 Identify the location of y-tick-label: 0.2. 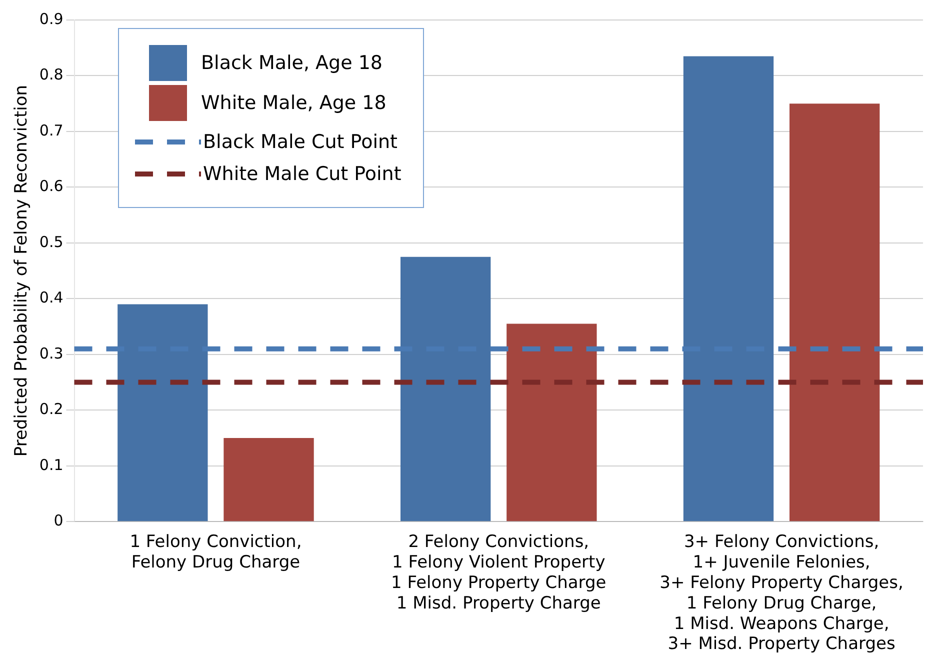
(51, 409).